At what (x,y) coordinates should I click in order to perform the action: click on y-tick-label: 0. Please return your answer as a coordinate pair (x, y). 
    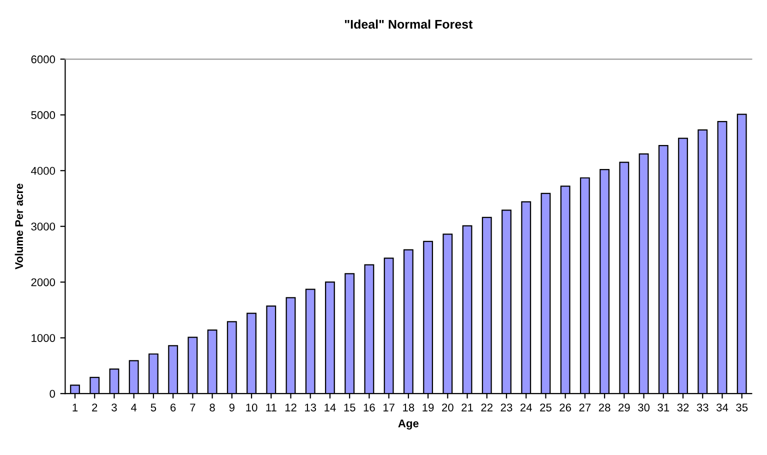
    Looking at the image, I should click on (53, 394).